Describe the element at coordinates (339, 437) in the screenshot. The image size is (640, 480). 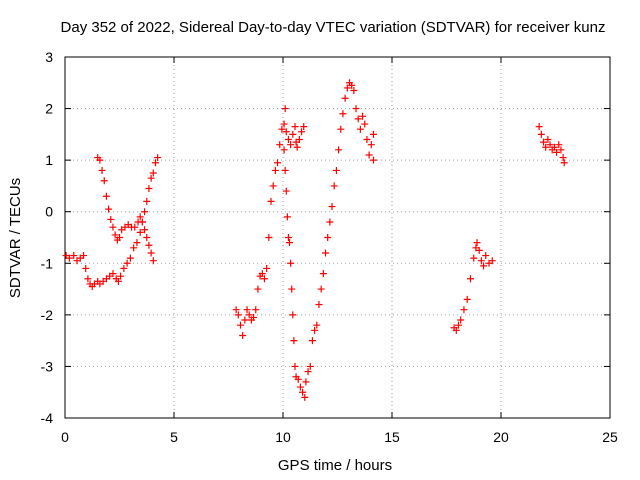
I see `x-tick-labels: 0 5 10 15 20 25` at that location.